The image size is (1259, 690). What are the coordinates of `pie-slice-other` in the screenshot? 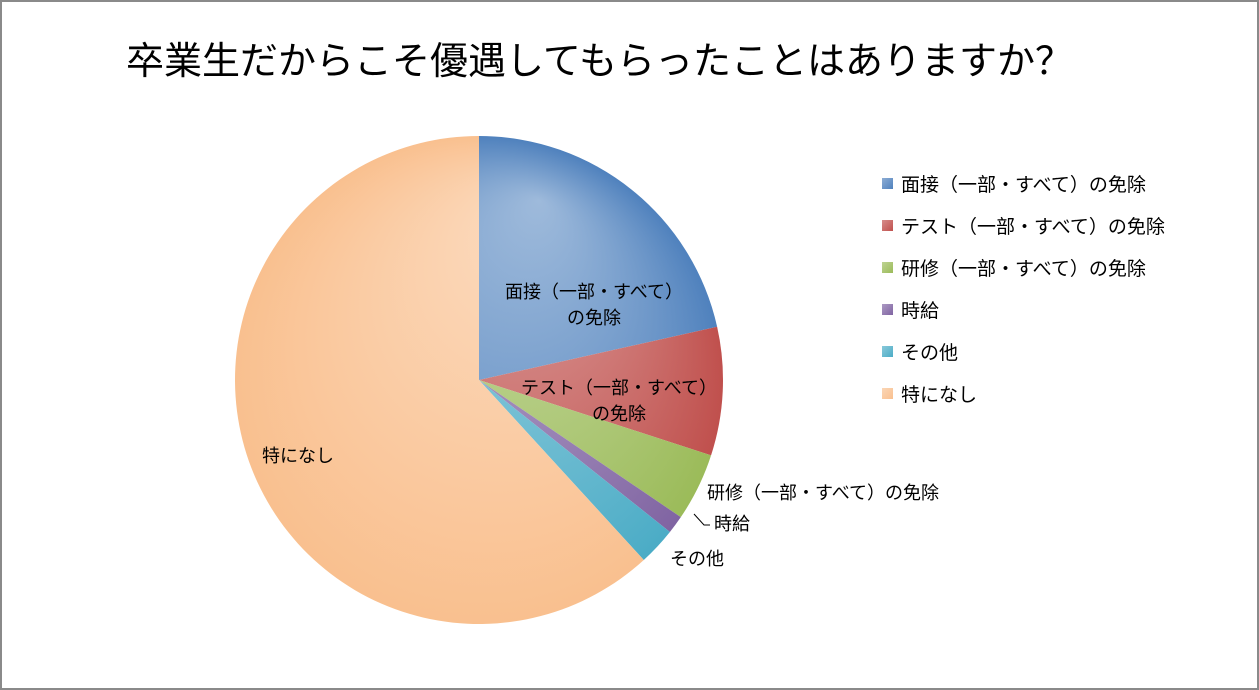 It's located at (574, 470).